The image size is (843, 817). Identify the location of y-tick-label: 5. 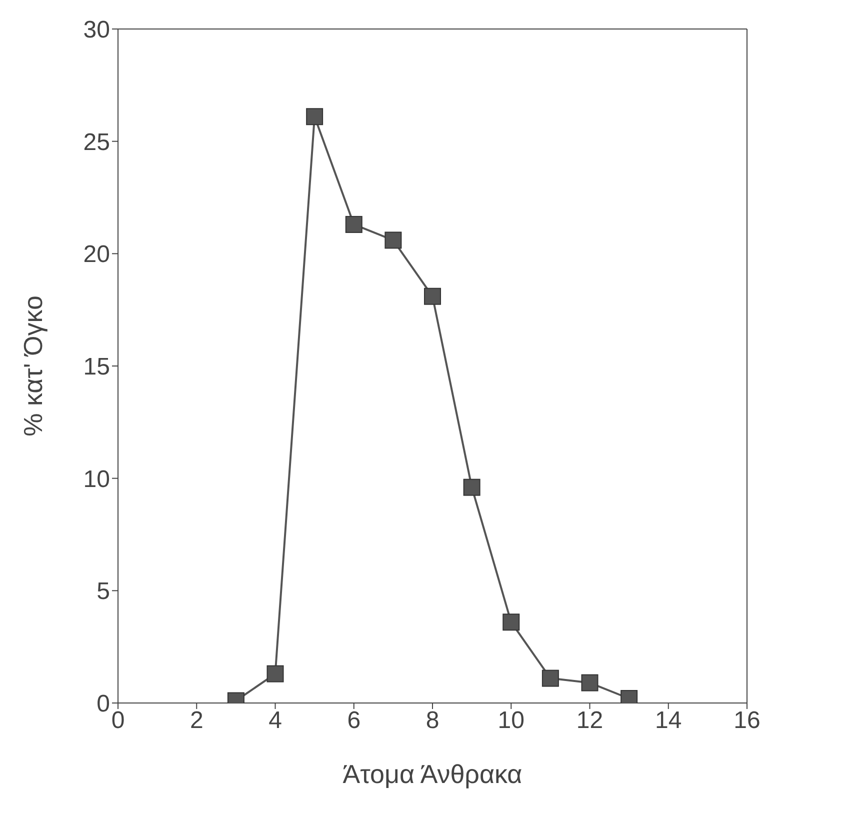
(103, 592).